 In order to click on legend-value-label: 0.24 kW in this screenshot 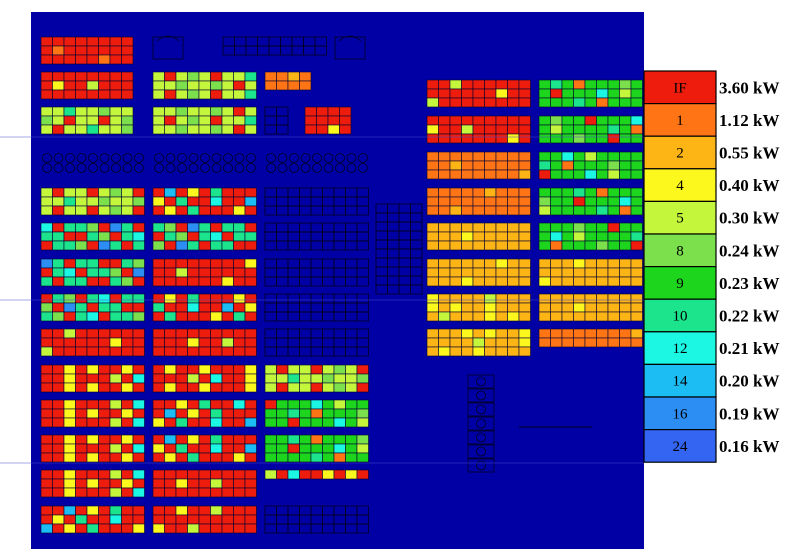, I will do `click(749, 250)`.